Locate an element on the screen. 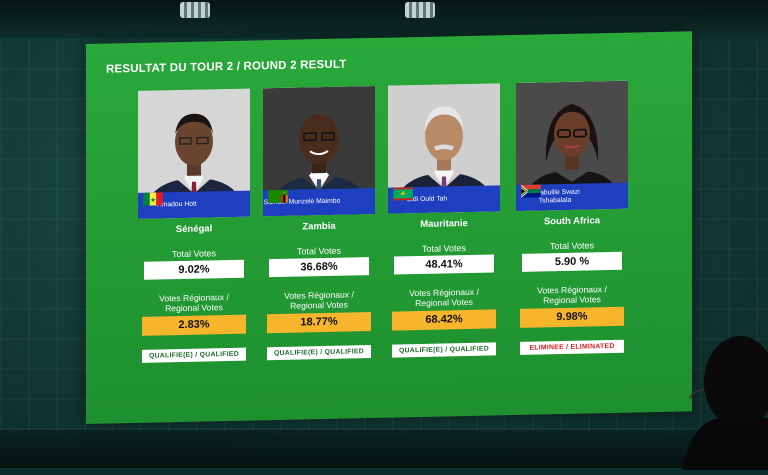 This screenshot has height=475, width=768. total-votes-value: 36.68% is located at coordinates (319, 267).